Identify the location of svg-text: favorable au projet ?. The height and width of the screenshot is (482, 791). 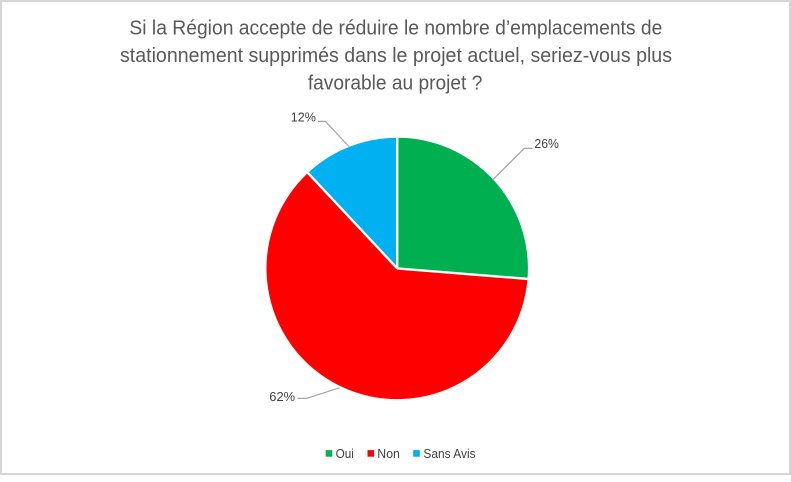
(395, 83).